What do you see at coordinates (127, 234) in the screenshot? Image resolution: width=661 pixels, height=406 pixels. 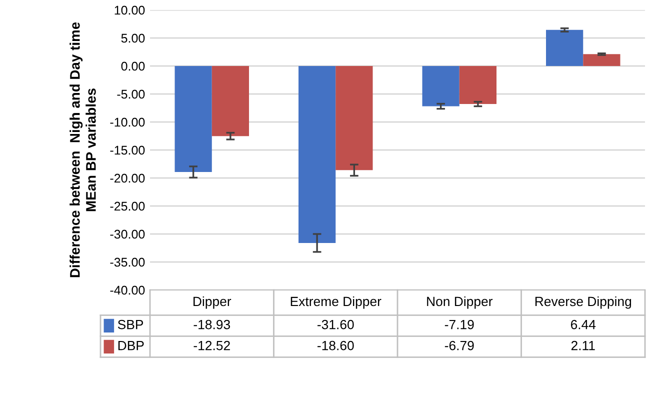 I see `y-tick-label: -30.00` at bounding box center [127, 234].